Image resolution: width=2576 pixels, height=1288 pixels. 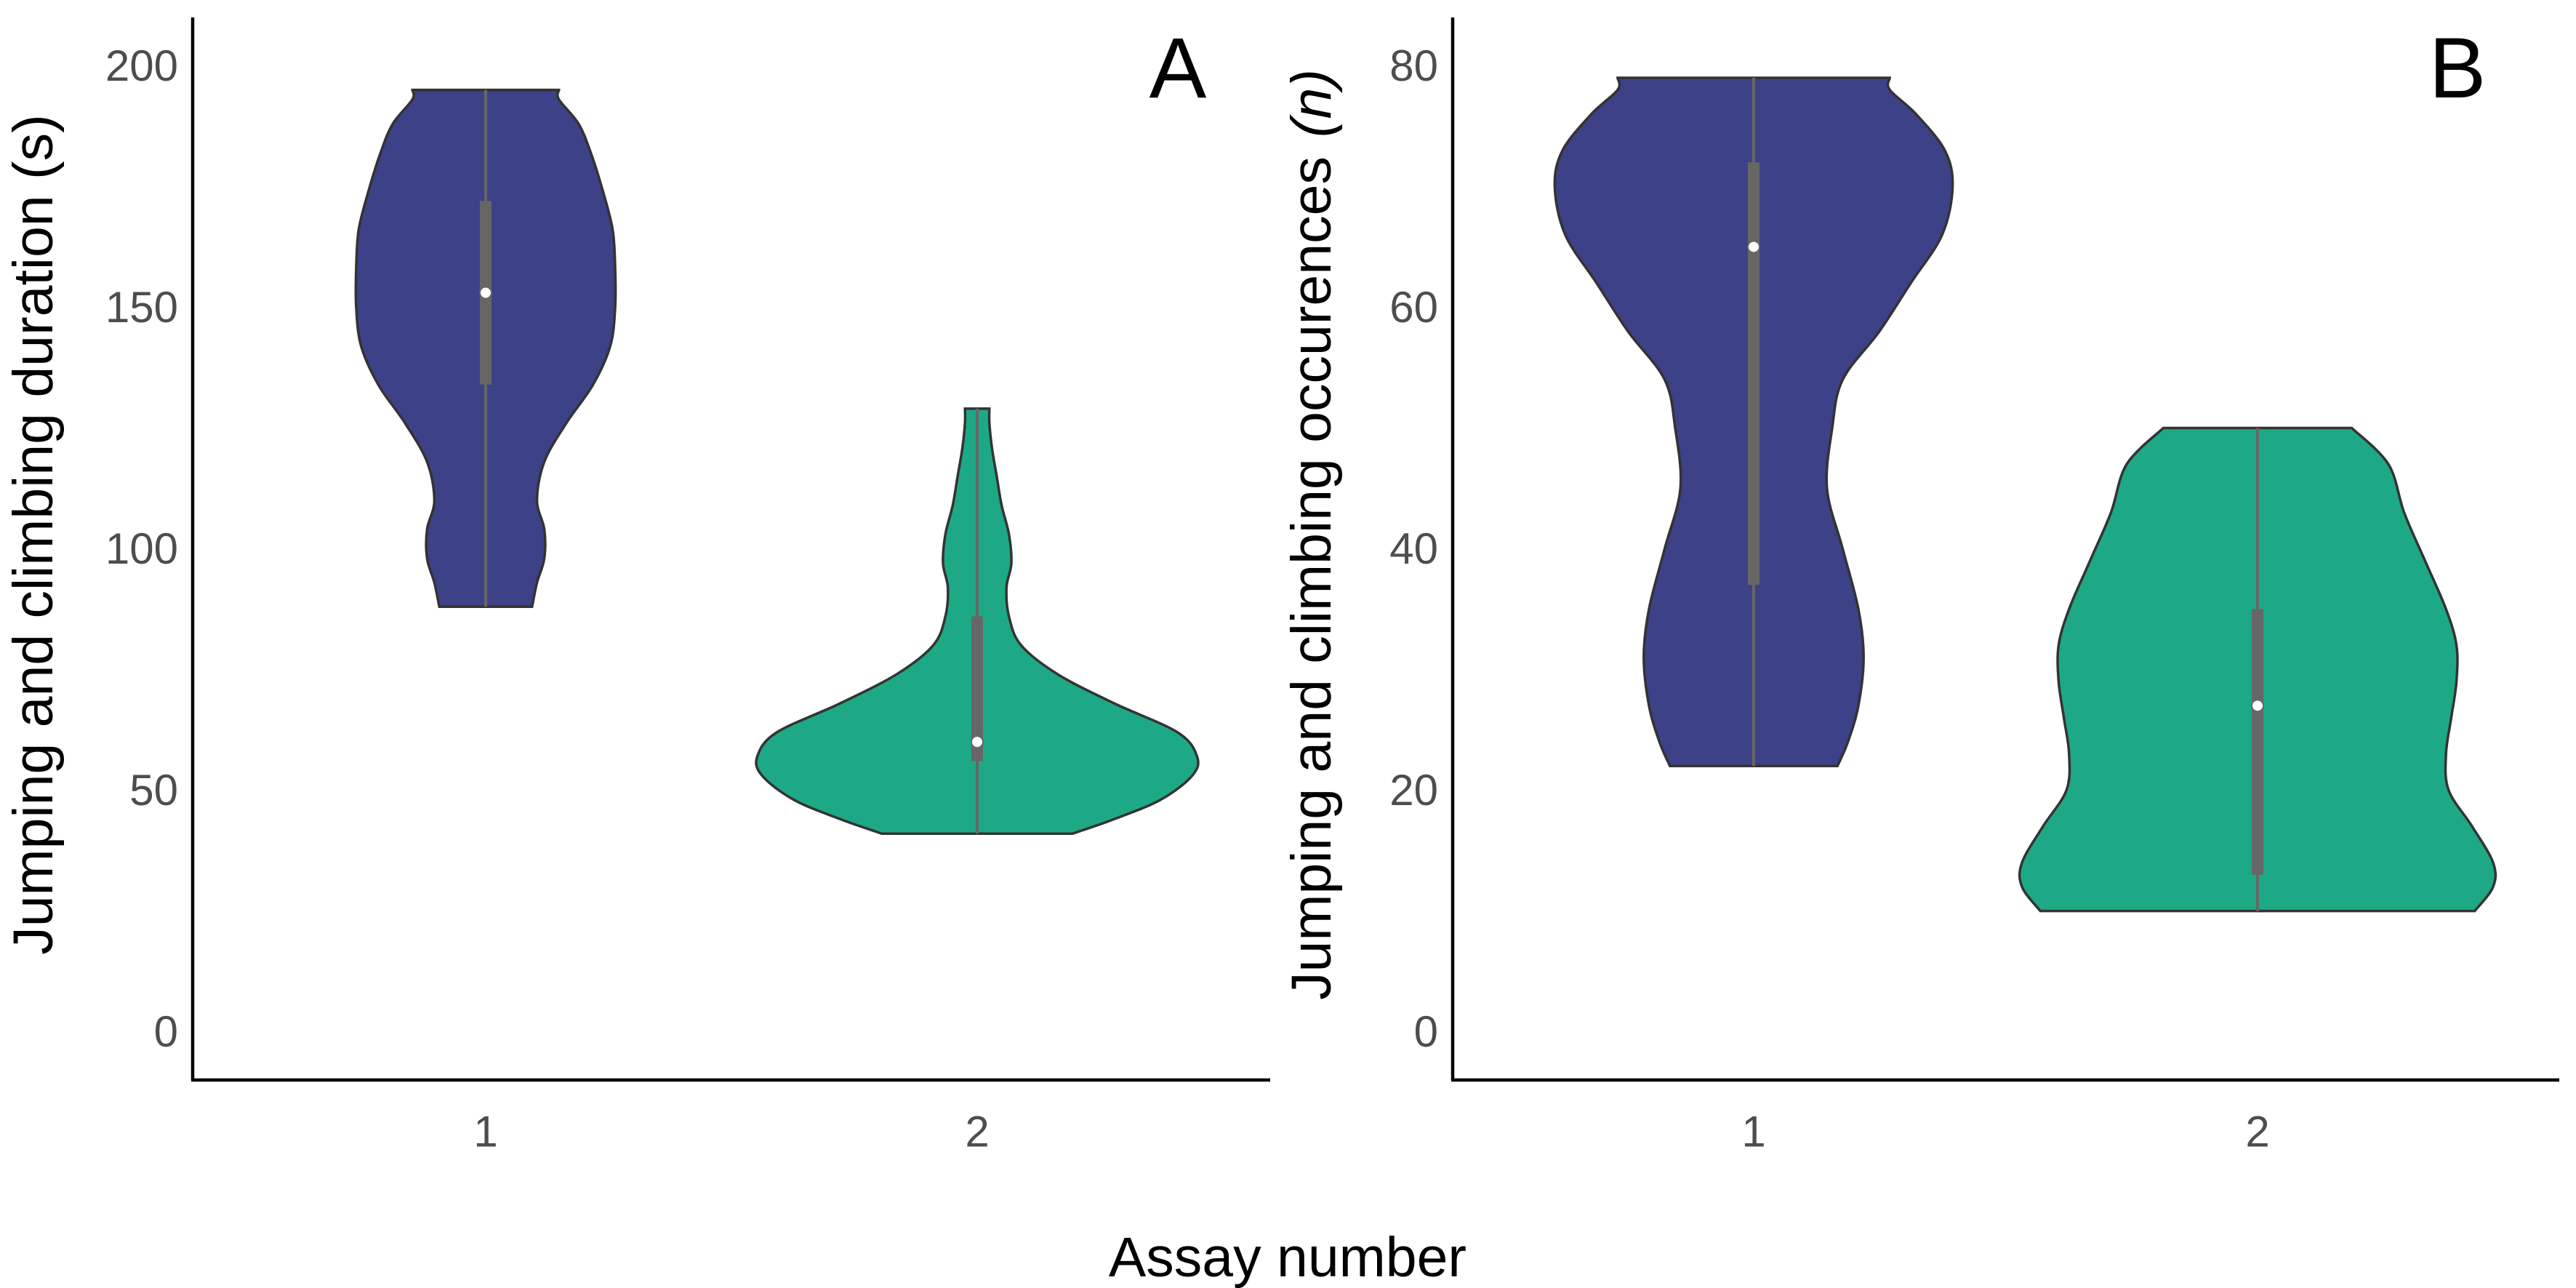 I want to click on y-tick-label: 60, so click(x=1414, y=307).